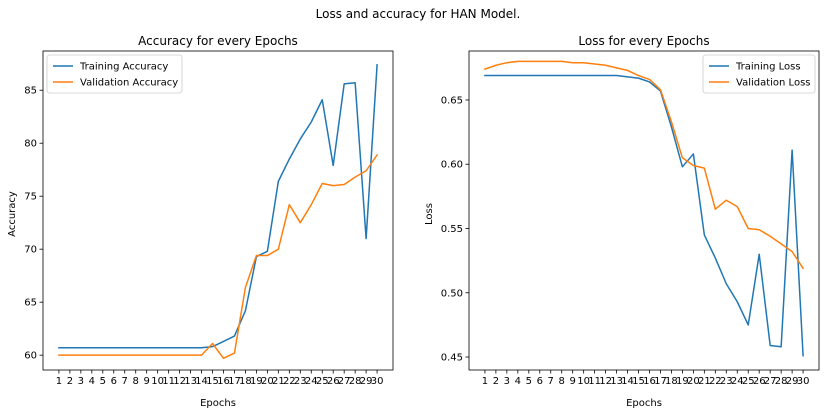 This screenshot has width=829, height=414. What do you see at coordinates (201, 381) in the screenshot?
I see `accuracy-x-tick-label: 14` at bounding box center [201, 381].